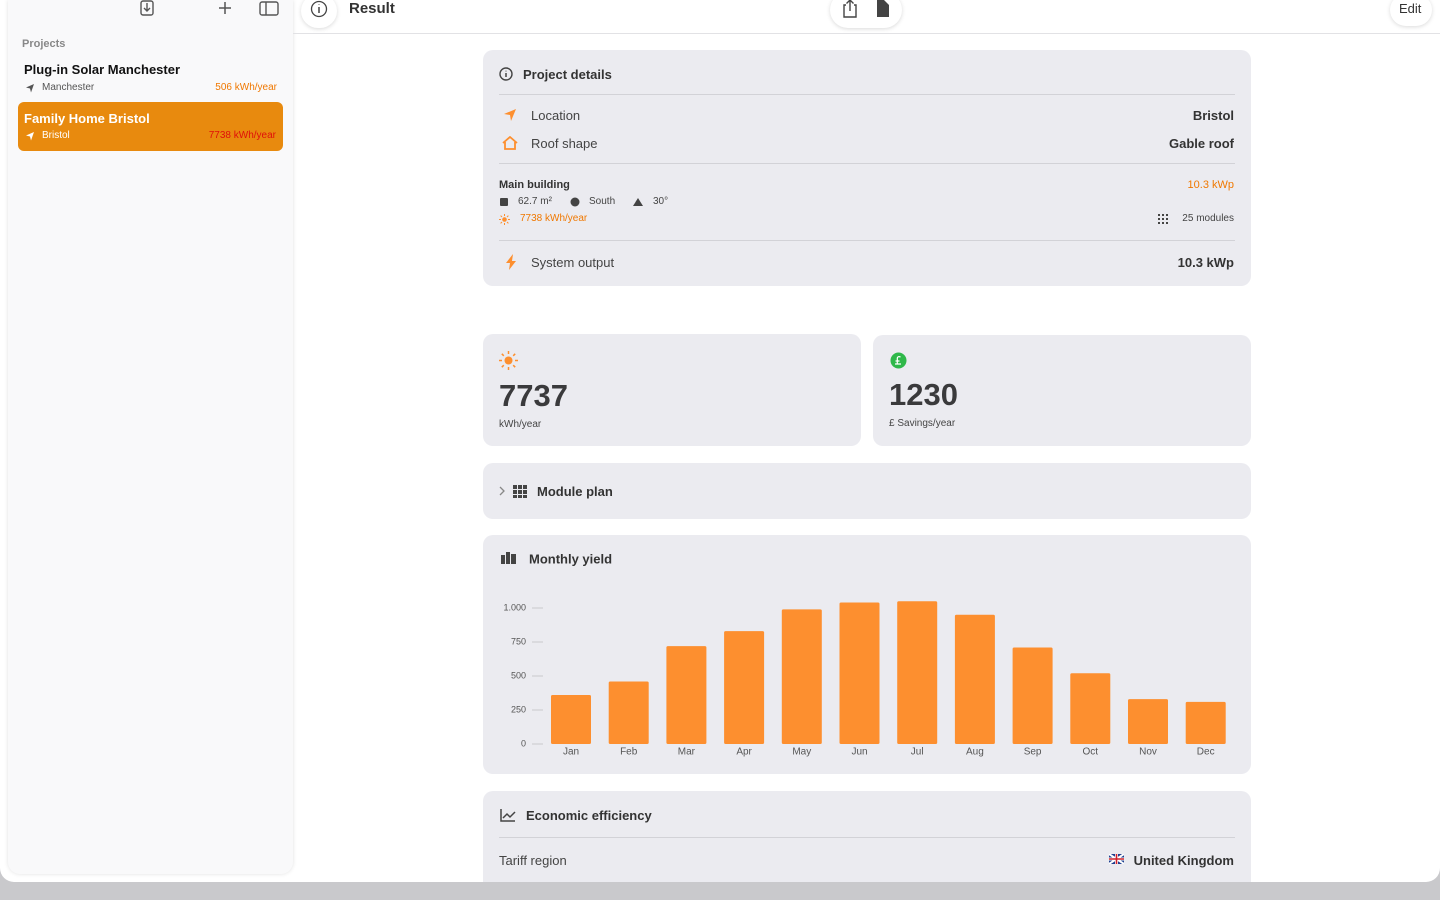  I want to click on row-label: System output, so click(573, 262).